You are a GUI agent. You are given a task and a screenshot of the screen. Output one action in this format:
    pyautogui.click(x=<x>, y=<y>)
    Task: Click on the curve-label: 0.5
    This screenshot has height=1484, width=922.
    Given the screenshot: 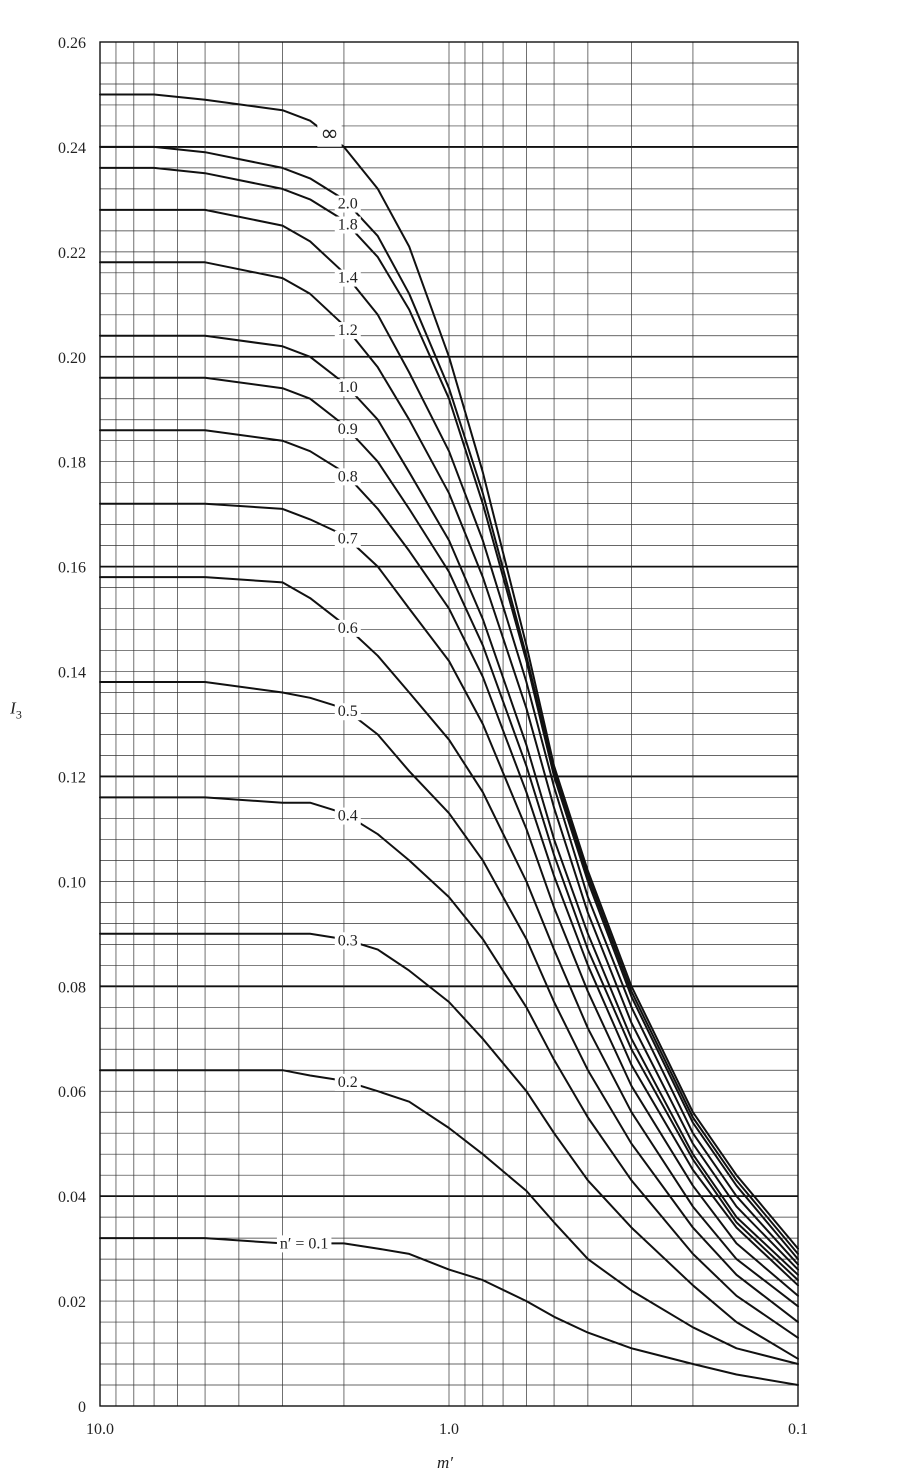 What is the action you would take?
    pyautogui.click(x=348, y=711)
    